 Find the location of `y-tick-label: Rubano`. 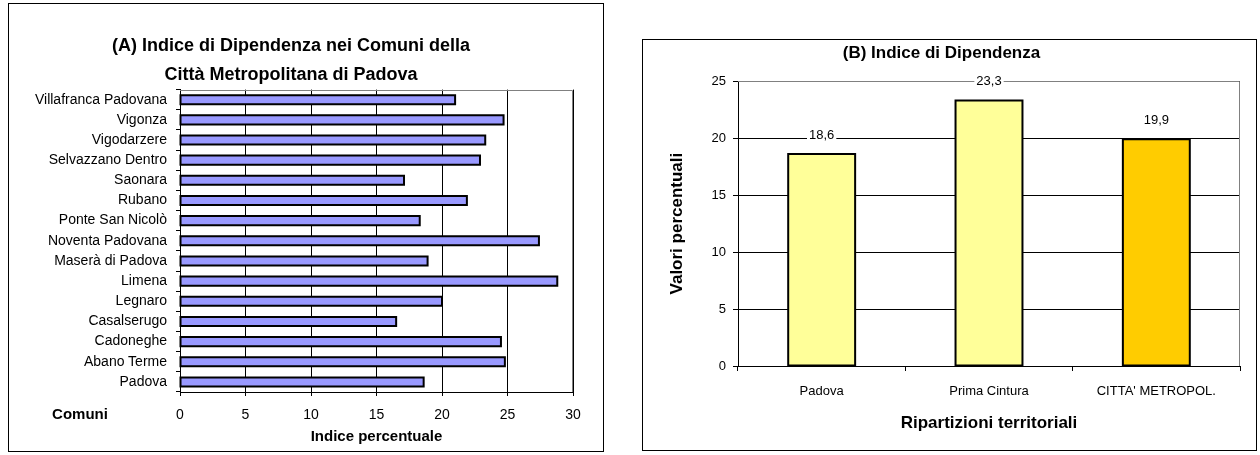

y-tick-label: Rubano is located at coordinates (142, 199).